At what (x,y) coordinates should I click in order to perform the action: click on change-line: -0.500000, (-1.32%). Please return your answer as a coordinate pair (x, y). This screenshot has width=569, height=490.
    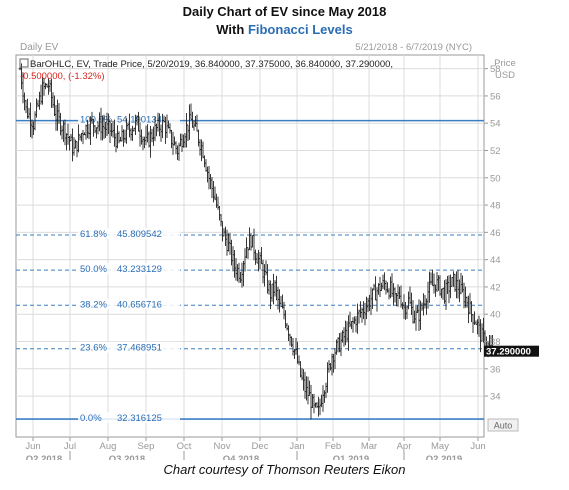
    Looking at the image, I should click on (62, 76).